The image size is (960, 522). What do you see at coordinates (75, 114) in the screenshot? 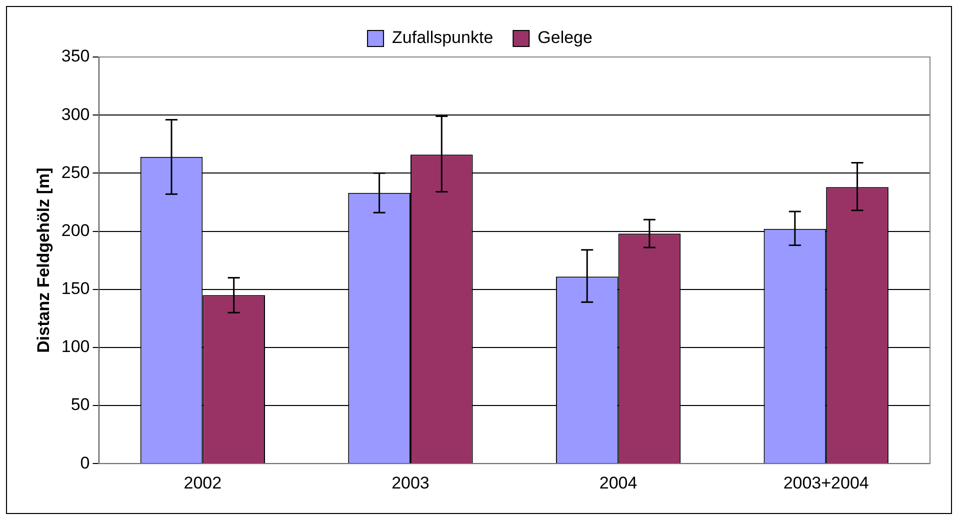
I see `y-tick-label: 300` at bounding box center [75, 114].